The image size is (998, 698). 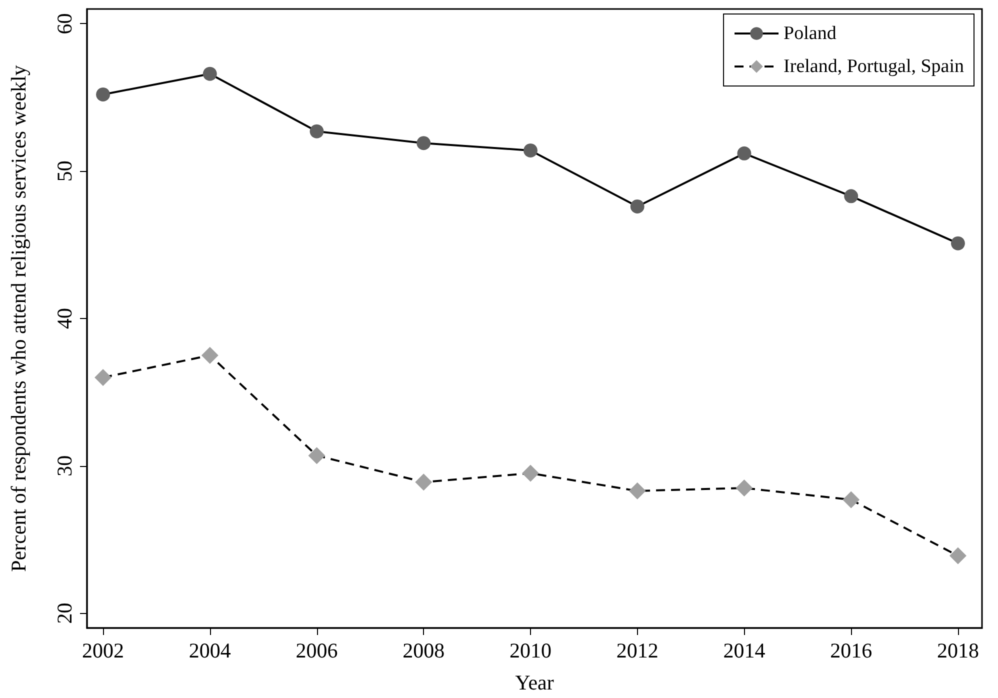 I want to click on y-tick-label: 60, so click(x=64, y=23).